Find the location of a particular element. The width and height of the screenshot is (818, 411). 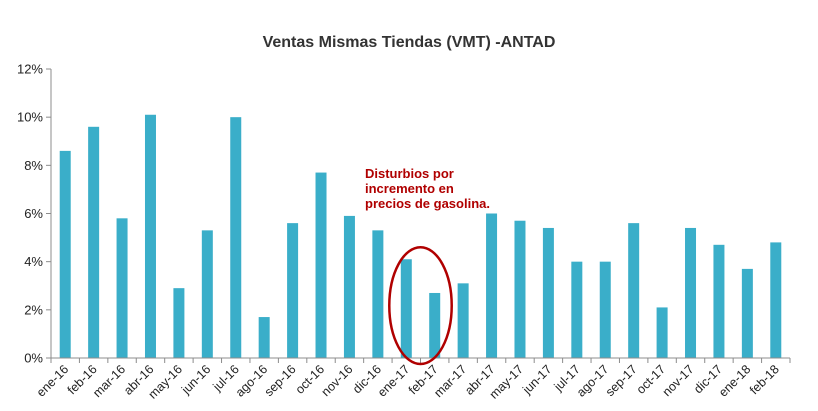

annotation-line-2: incremento en is located at coordinates (409, 188).